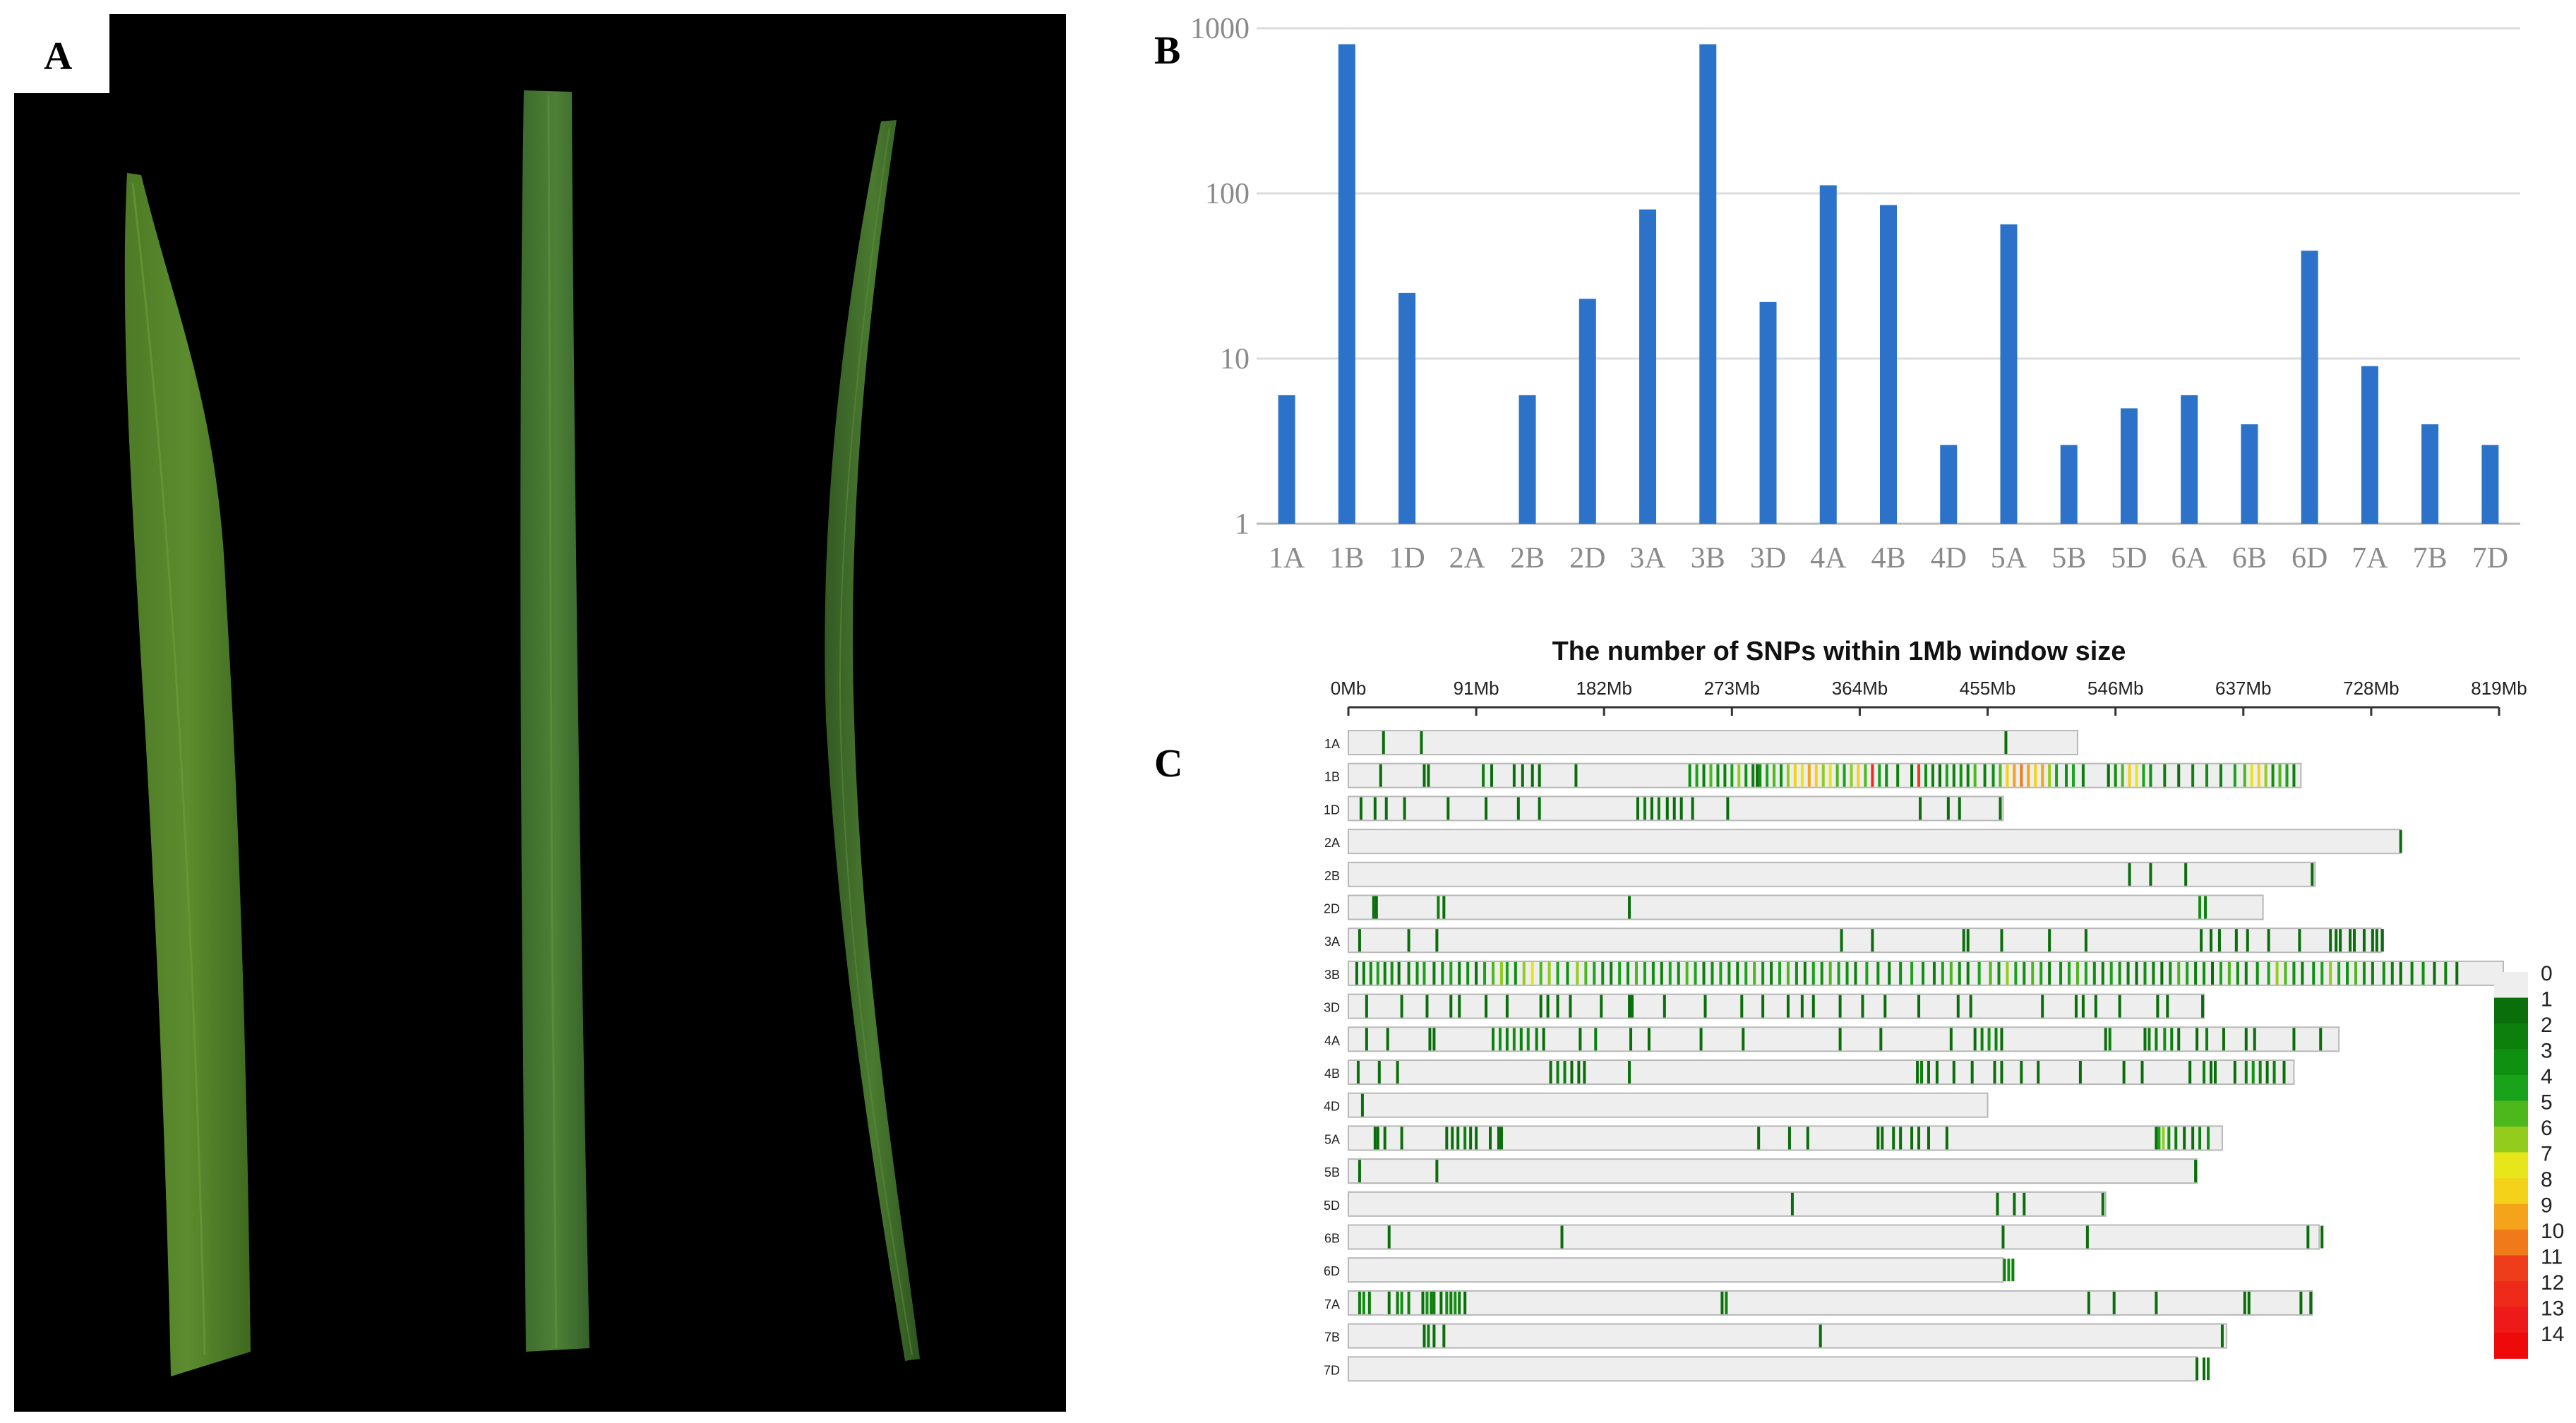  Describe the element at coordinates (1715, 1204) in the screenshot. I see `chromosome-row-5D: 5D` at that location.